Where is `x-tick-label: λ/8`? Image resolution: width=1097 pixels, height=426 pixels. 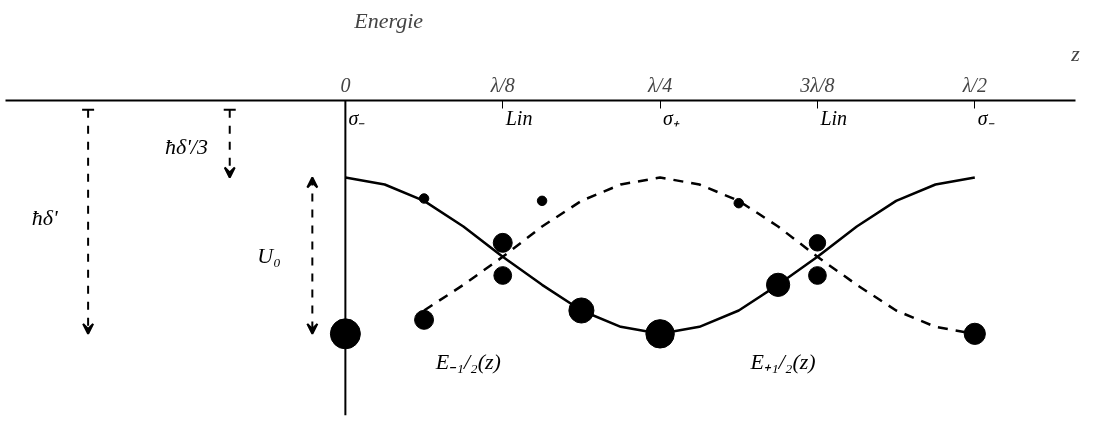 x-tick-label: λ/8 is located at coordinates (502, 84).